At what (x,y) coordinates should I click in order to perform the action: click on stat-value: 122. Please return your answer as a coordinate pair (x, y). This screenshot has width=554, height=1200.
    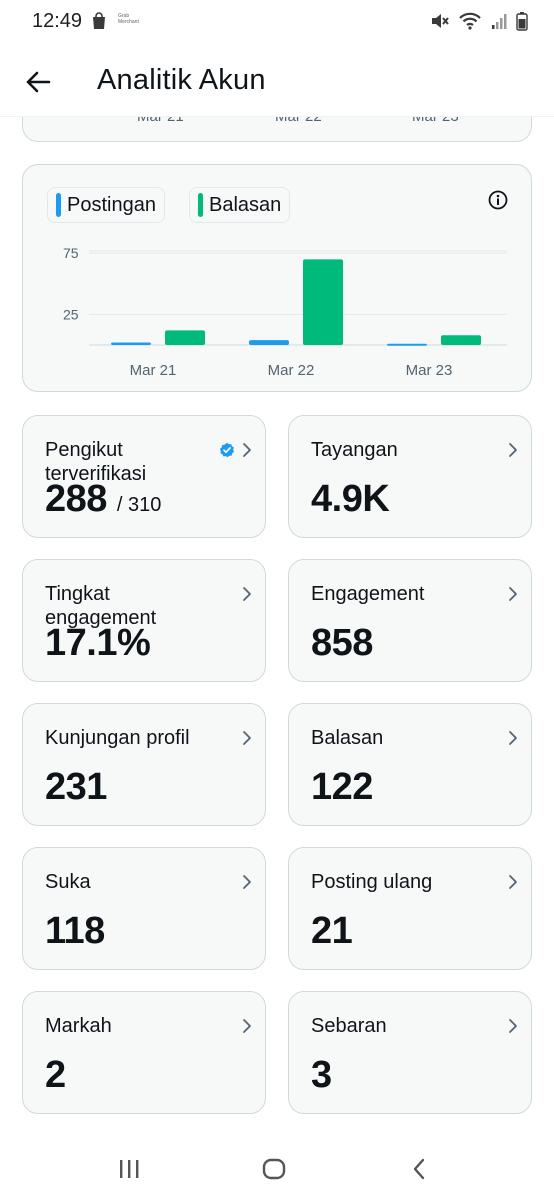
    Looking at the image, I should click on (342, 787).